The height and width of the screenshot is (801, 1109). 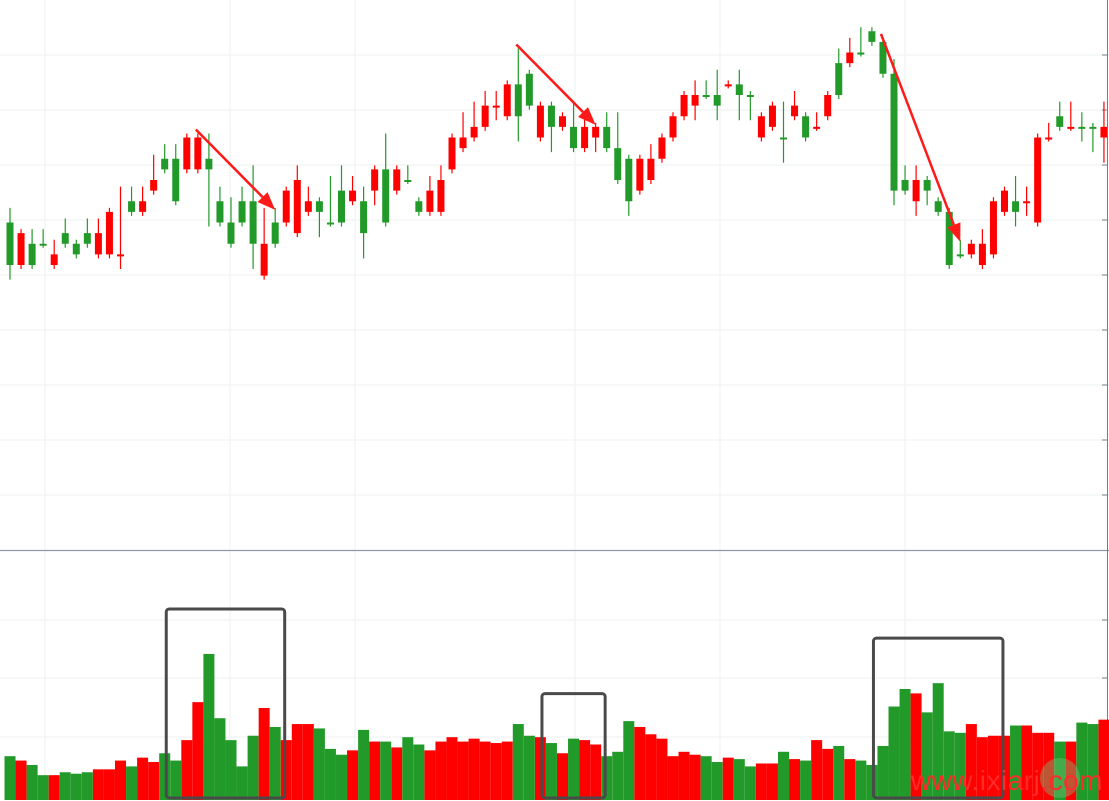 What do you see at coordinates (587, 116) in the screenshot?
I see `arrow-head` at bounding box center [587, 116].